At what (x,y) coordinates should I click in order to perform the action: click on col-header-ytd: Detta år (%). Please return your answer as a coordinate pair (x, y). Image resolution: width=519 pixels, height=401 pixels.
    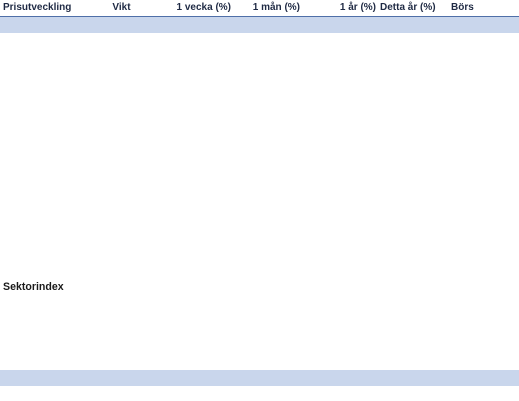
    Looking at the image, I should click on (409, 8).